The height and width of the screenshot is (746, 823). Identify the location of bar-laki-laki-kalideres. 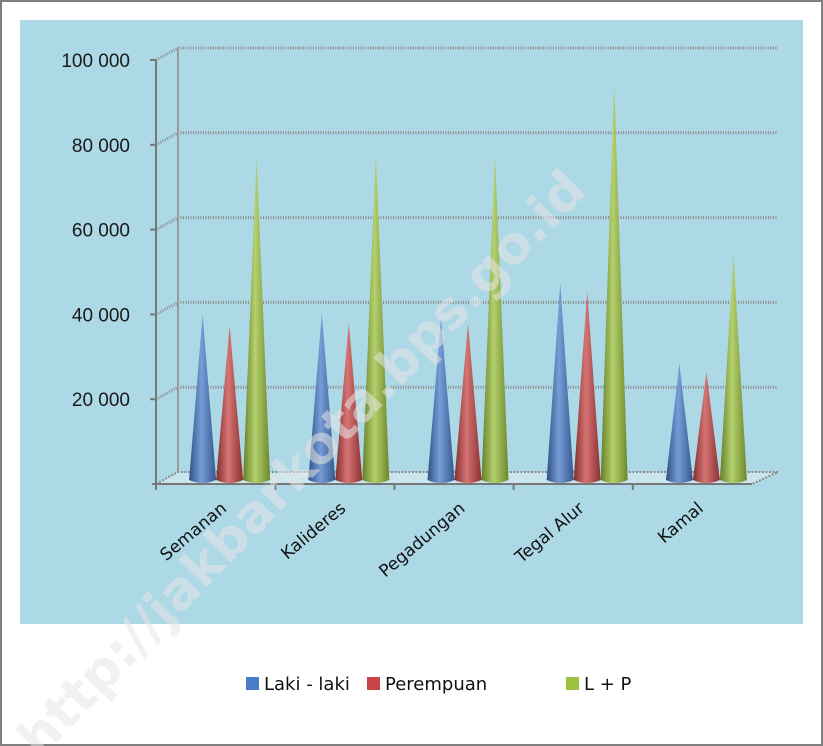
(322, 398).